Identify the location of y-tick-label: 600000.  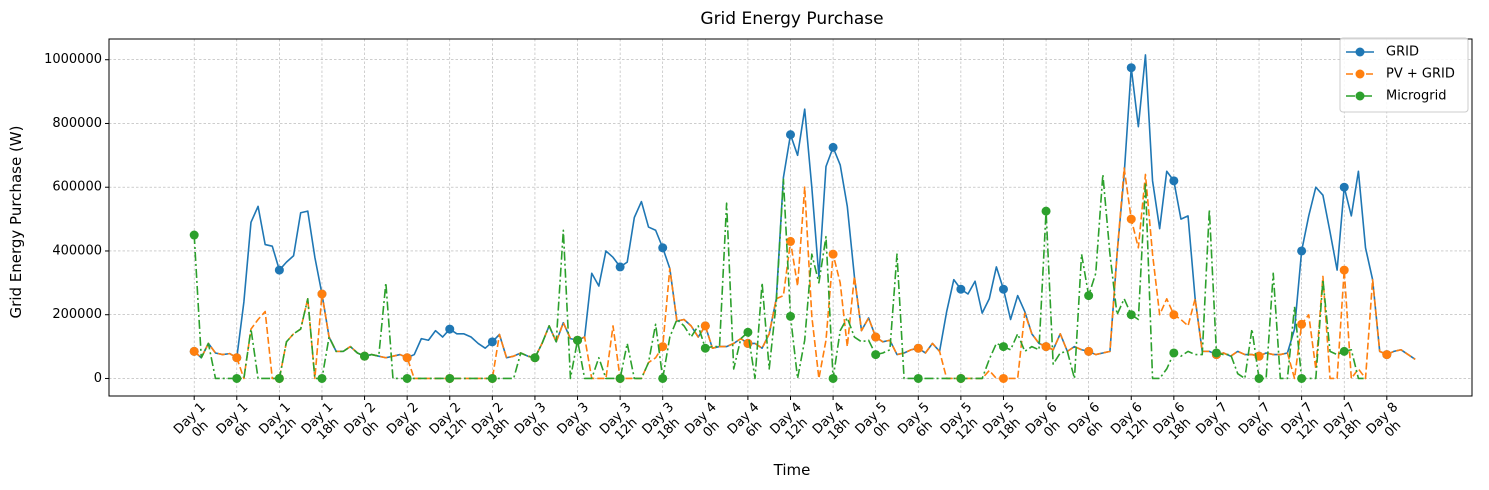
(77, 187).